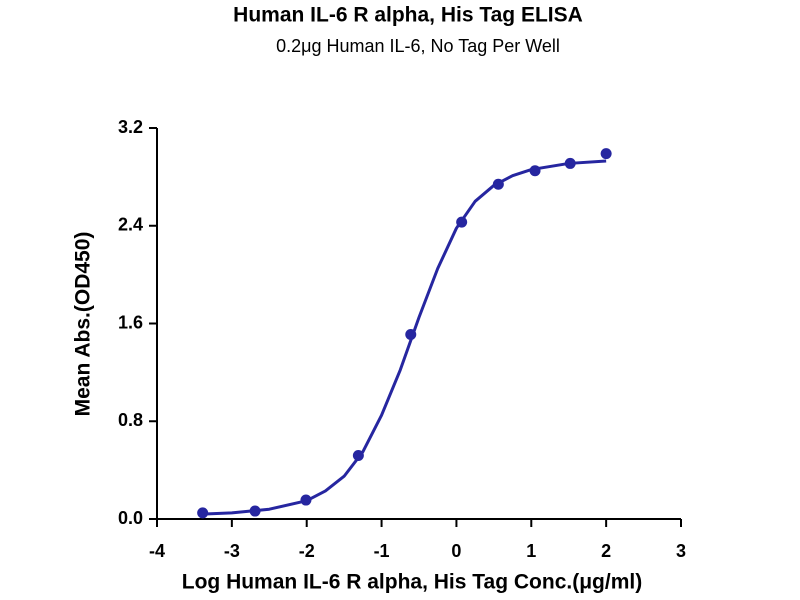 The image size is (800, 600). I want to click on x-tick-label: 1, so click(531, 551).